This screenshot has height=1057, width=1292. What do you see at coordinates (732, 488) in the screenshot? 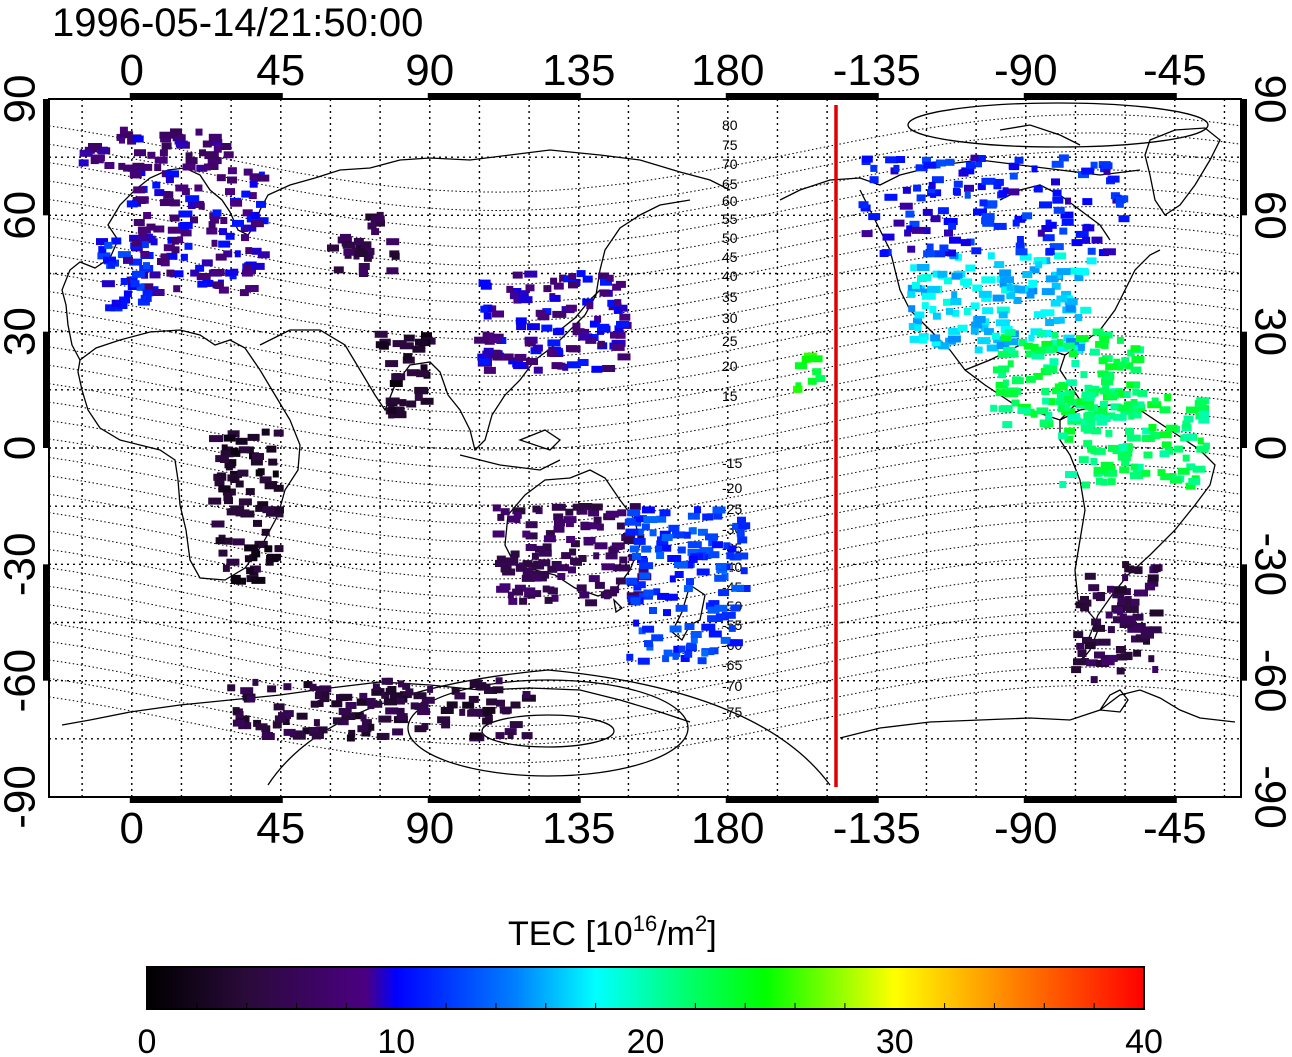
I see `mlat-label: -20` at bounding box center [732, 488].